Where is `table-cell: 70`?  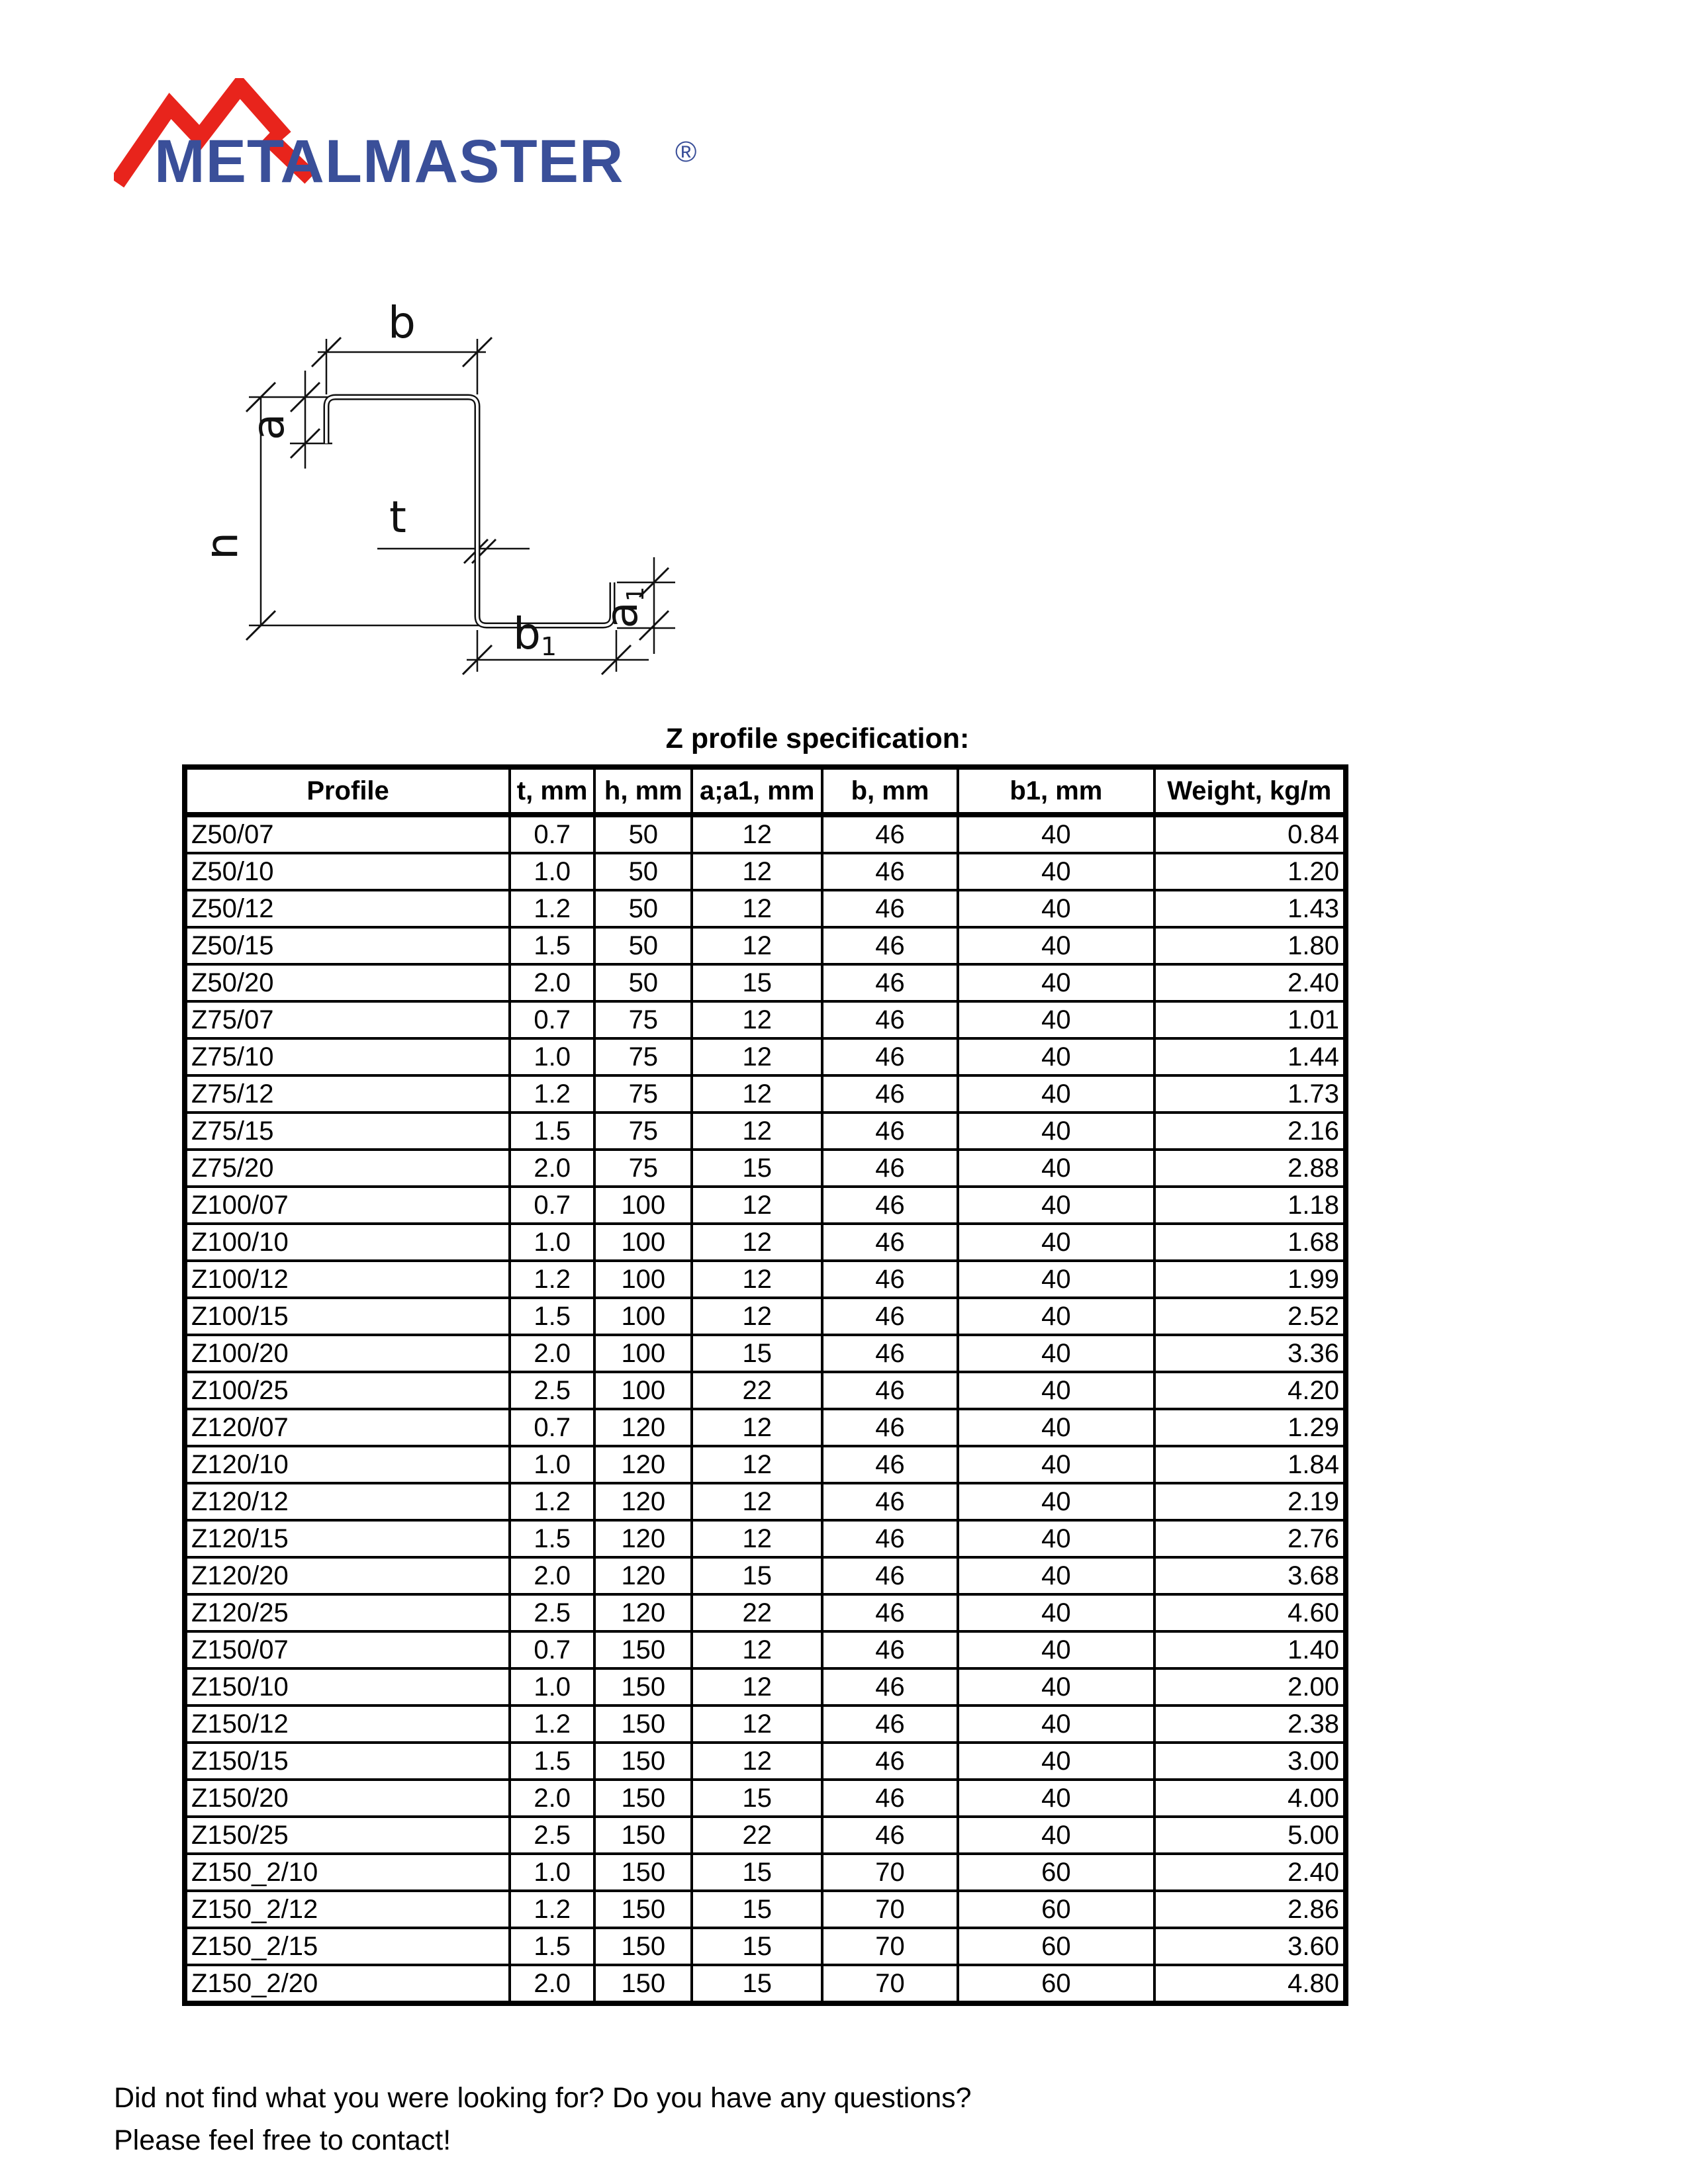 table-cell: 70 is located at coordinates (890, 1985).